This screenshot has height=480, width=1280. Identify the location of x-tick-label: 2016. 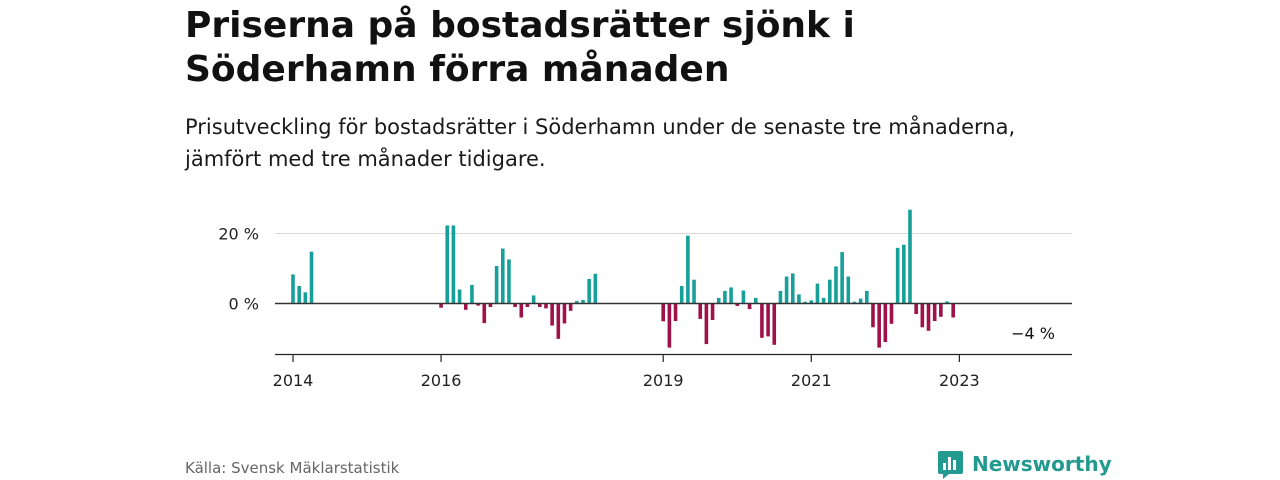
(441, 380).